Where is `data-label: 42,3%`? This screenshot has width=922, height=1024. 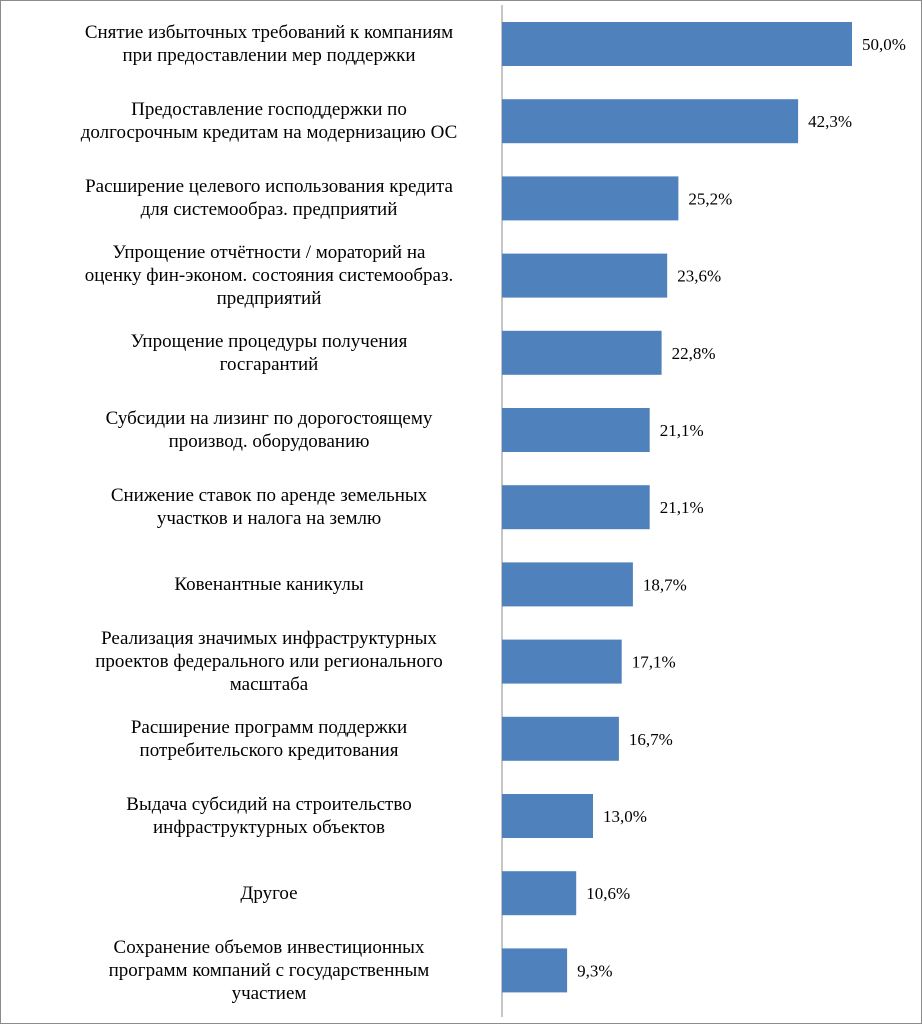 data-label: 42,3% is located at coordinates (830, 121).